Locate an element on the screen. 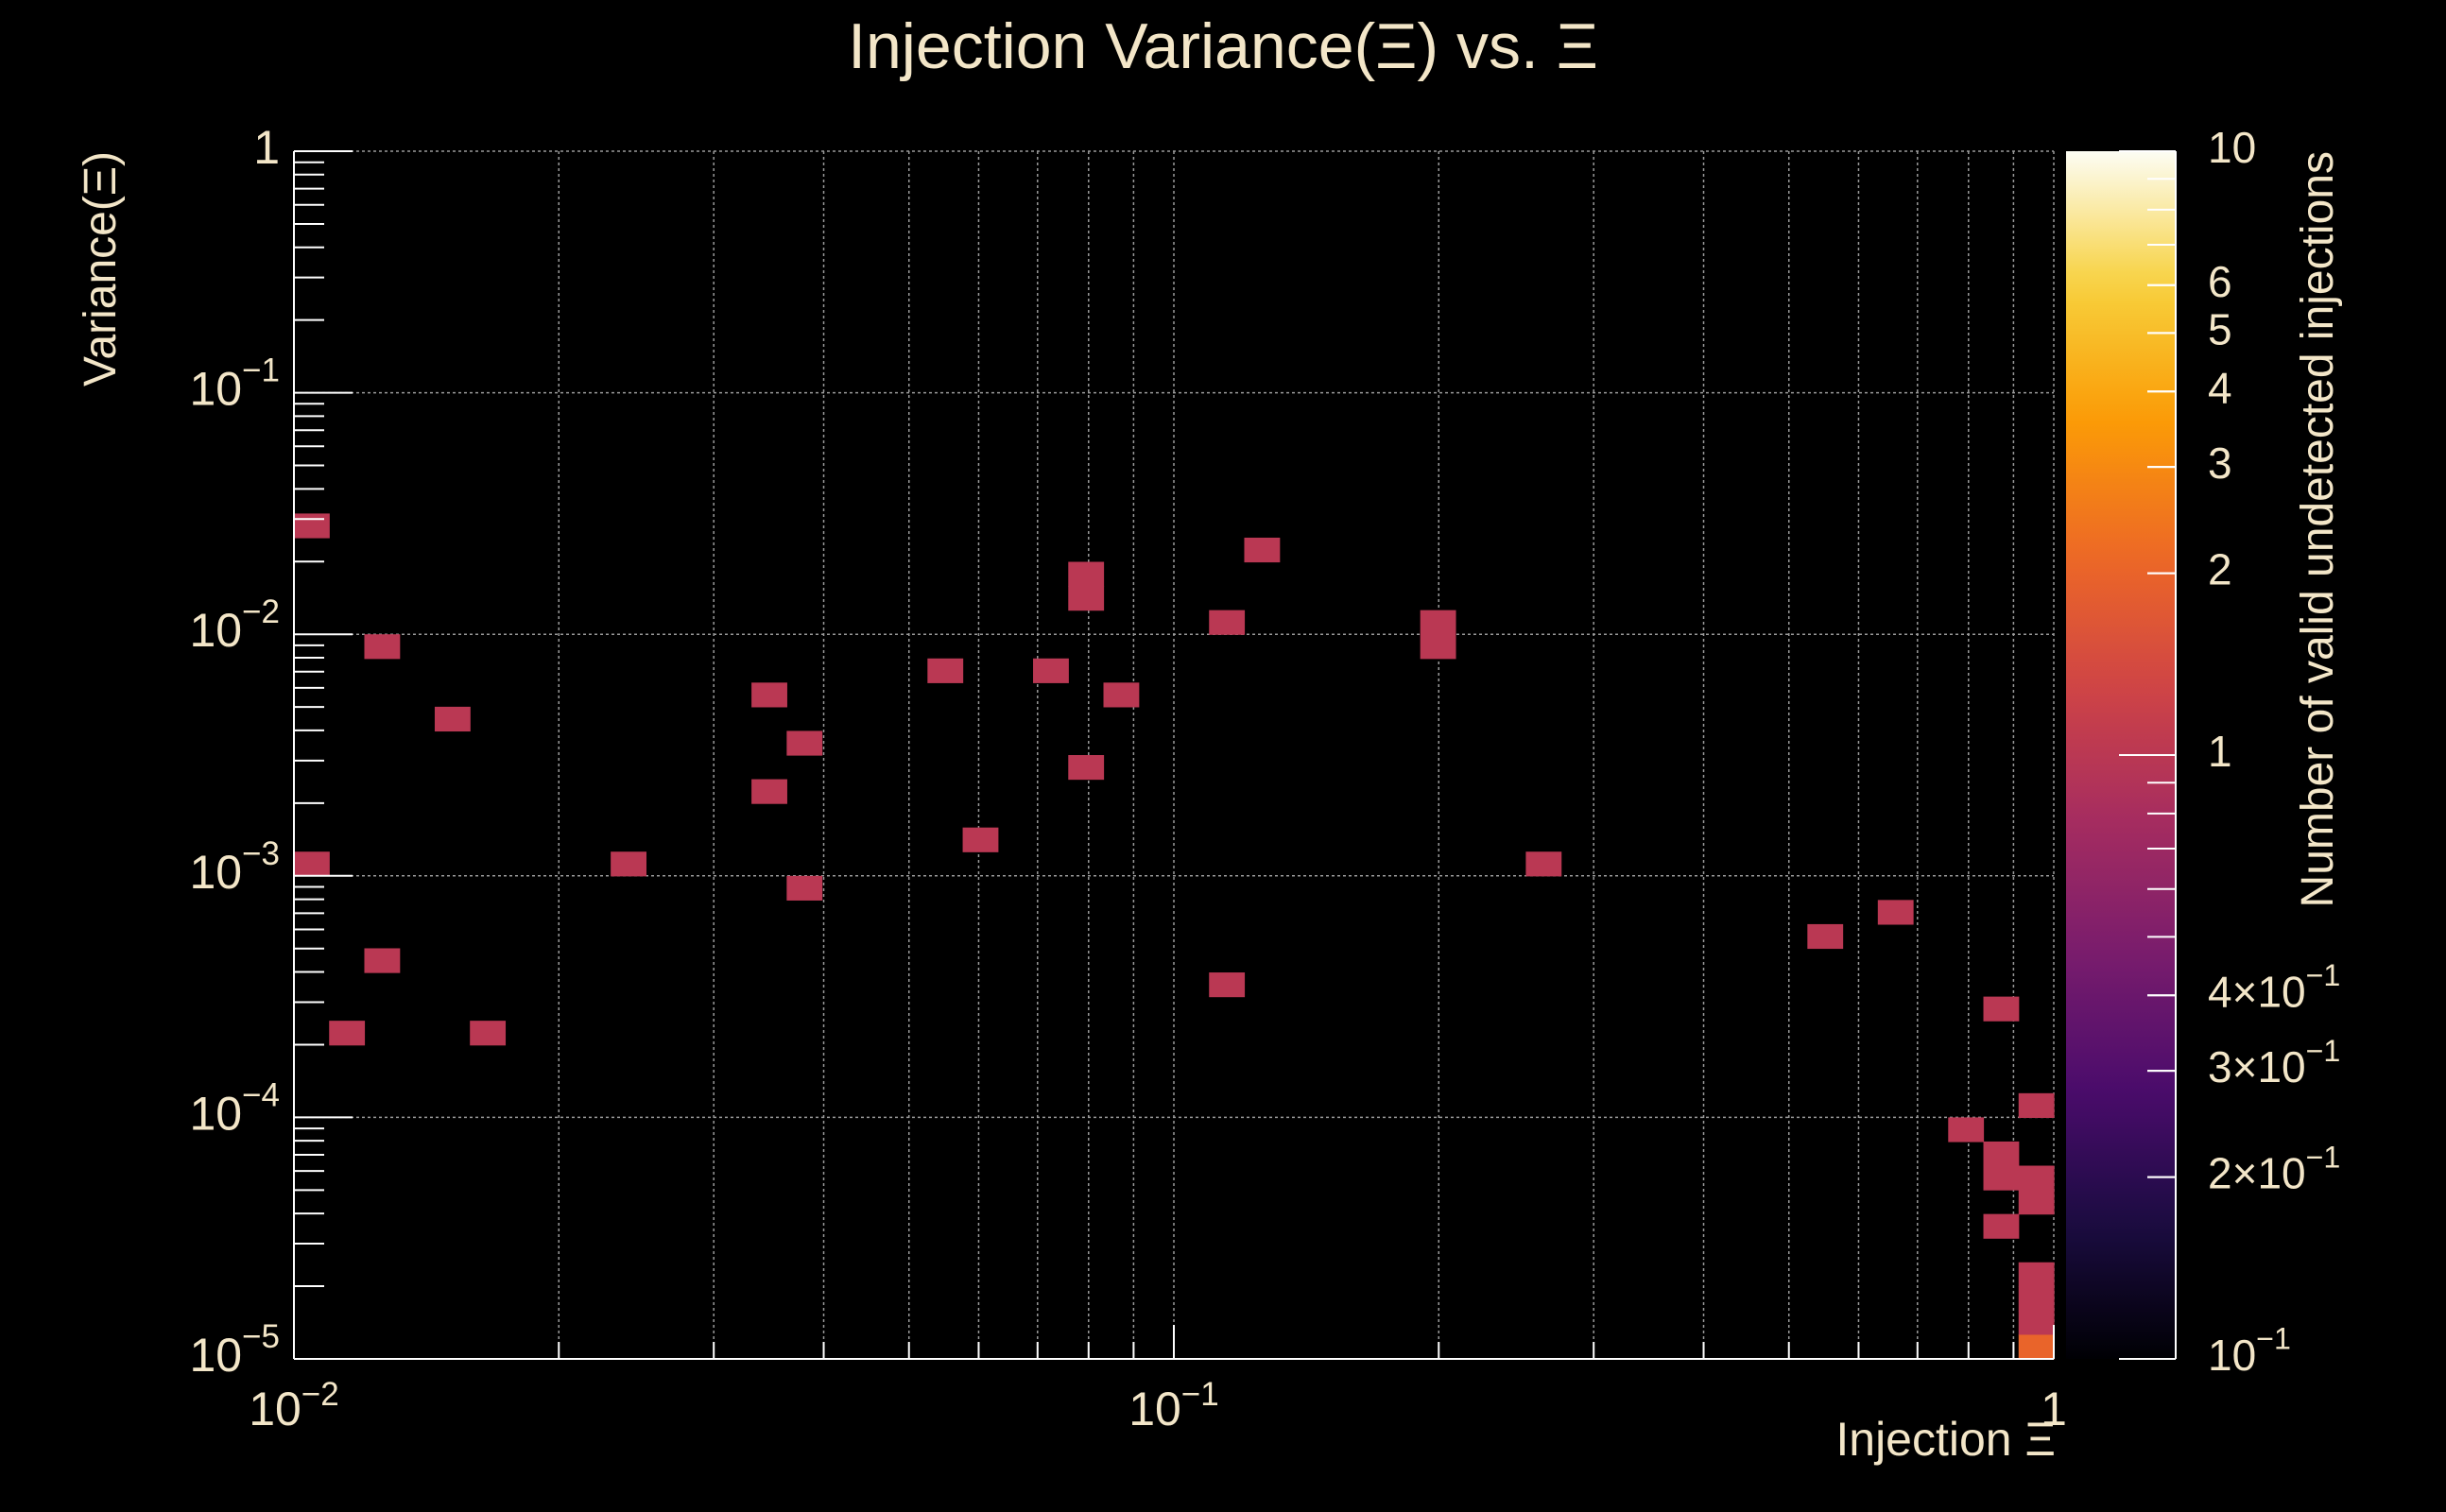 The width and height of the screenshot is (2446, 1512). colorbar-tick-label: 6 is located at coordinates (2220, 281).